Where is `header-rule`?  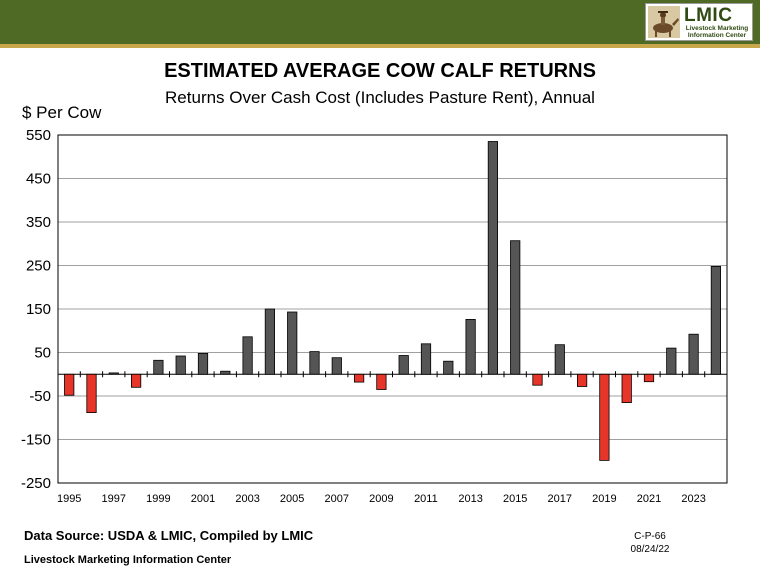
header-rule is located at coordinates (380, 46).